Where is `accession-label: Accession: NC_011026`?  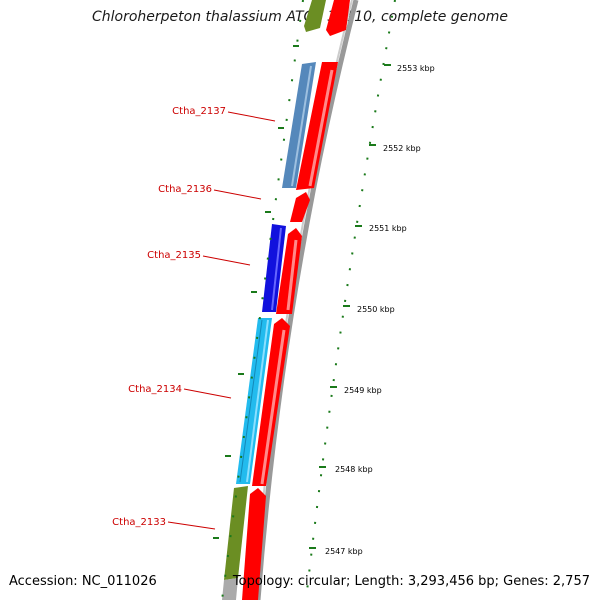 accession-label: Accession: NC_011026 is located at coordinates (83, 581).